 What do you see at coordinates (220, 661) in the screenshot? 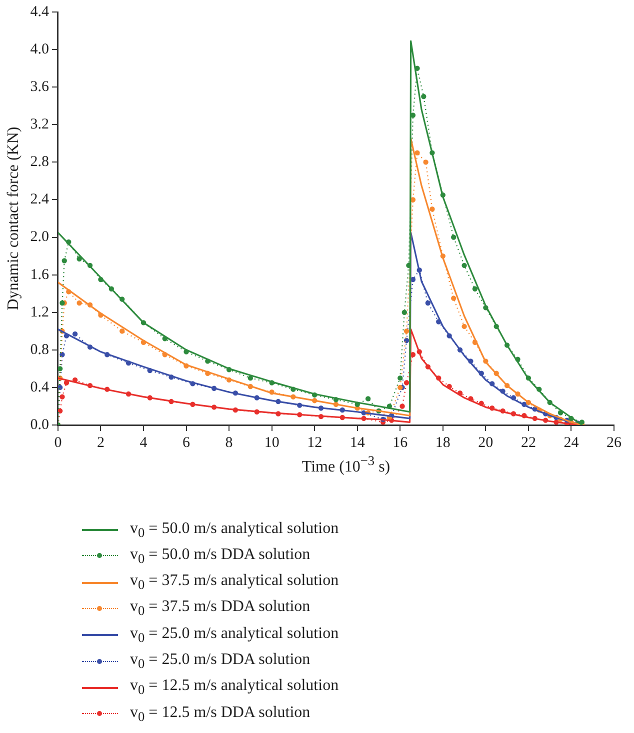
I see `legend-label: v$_{0}$ = 25.0 m/s DDA solution` at bounding box center [220, 661].